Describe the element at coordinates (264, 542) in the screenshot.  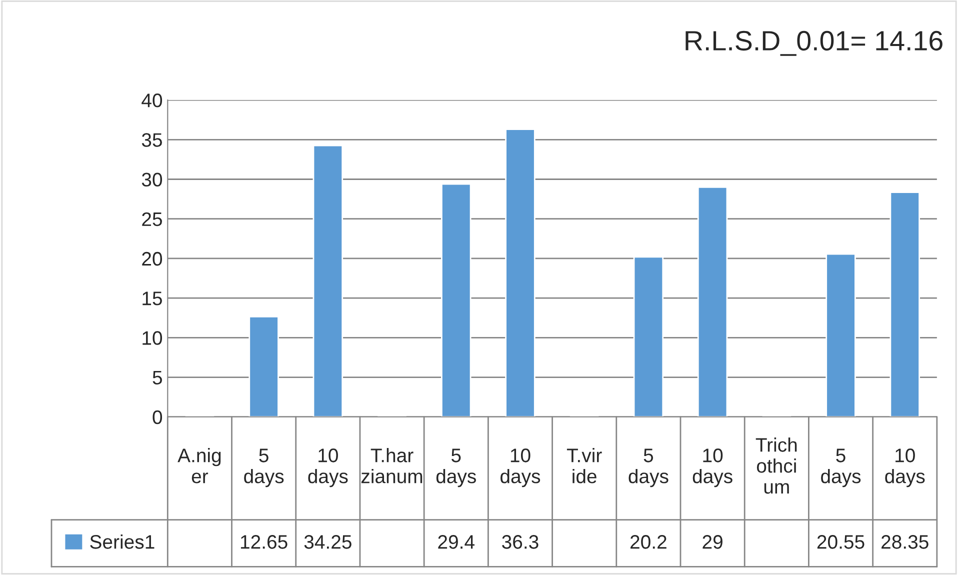
I see `data-label: 12.65` at that location.